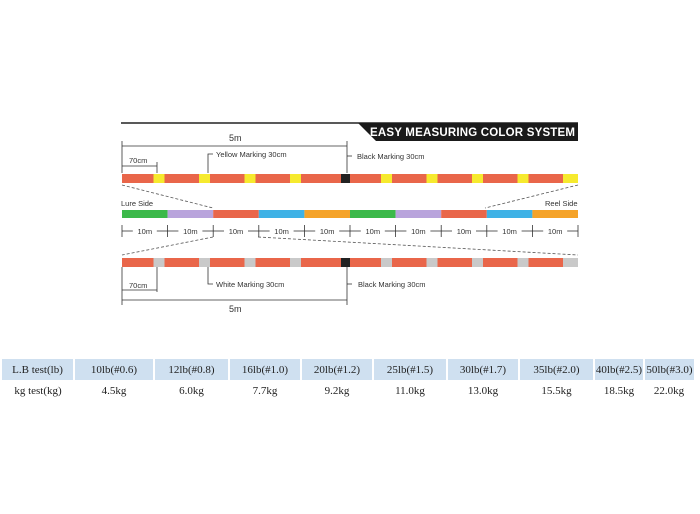 The width and height of the screenshot is (700, 514). Describe the element at coordinates (265, 390) in the screenshot. I see `kg-test-cell: 7.7kg` at that location.